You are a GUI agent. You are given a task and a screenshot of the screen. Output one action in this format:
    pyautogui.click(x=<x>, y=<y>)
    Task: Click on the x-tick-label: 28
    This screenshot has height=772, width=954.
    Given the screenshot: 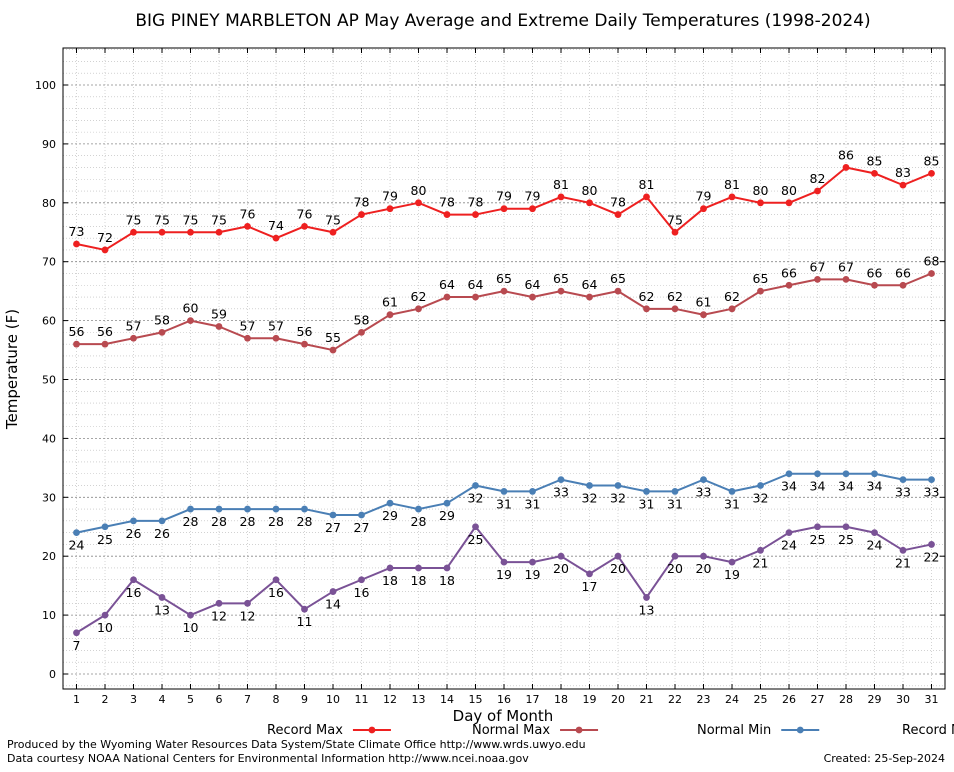 What is the action you would take?
    pyautogui.click(x=846, y=699)
    